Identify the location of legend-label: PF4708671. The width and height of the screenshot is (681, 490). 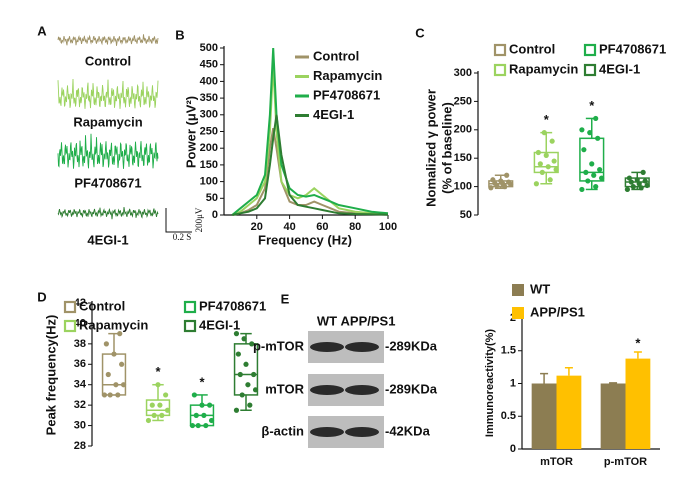
(232, 305).